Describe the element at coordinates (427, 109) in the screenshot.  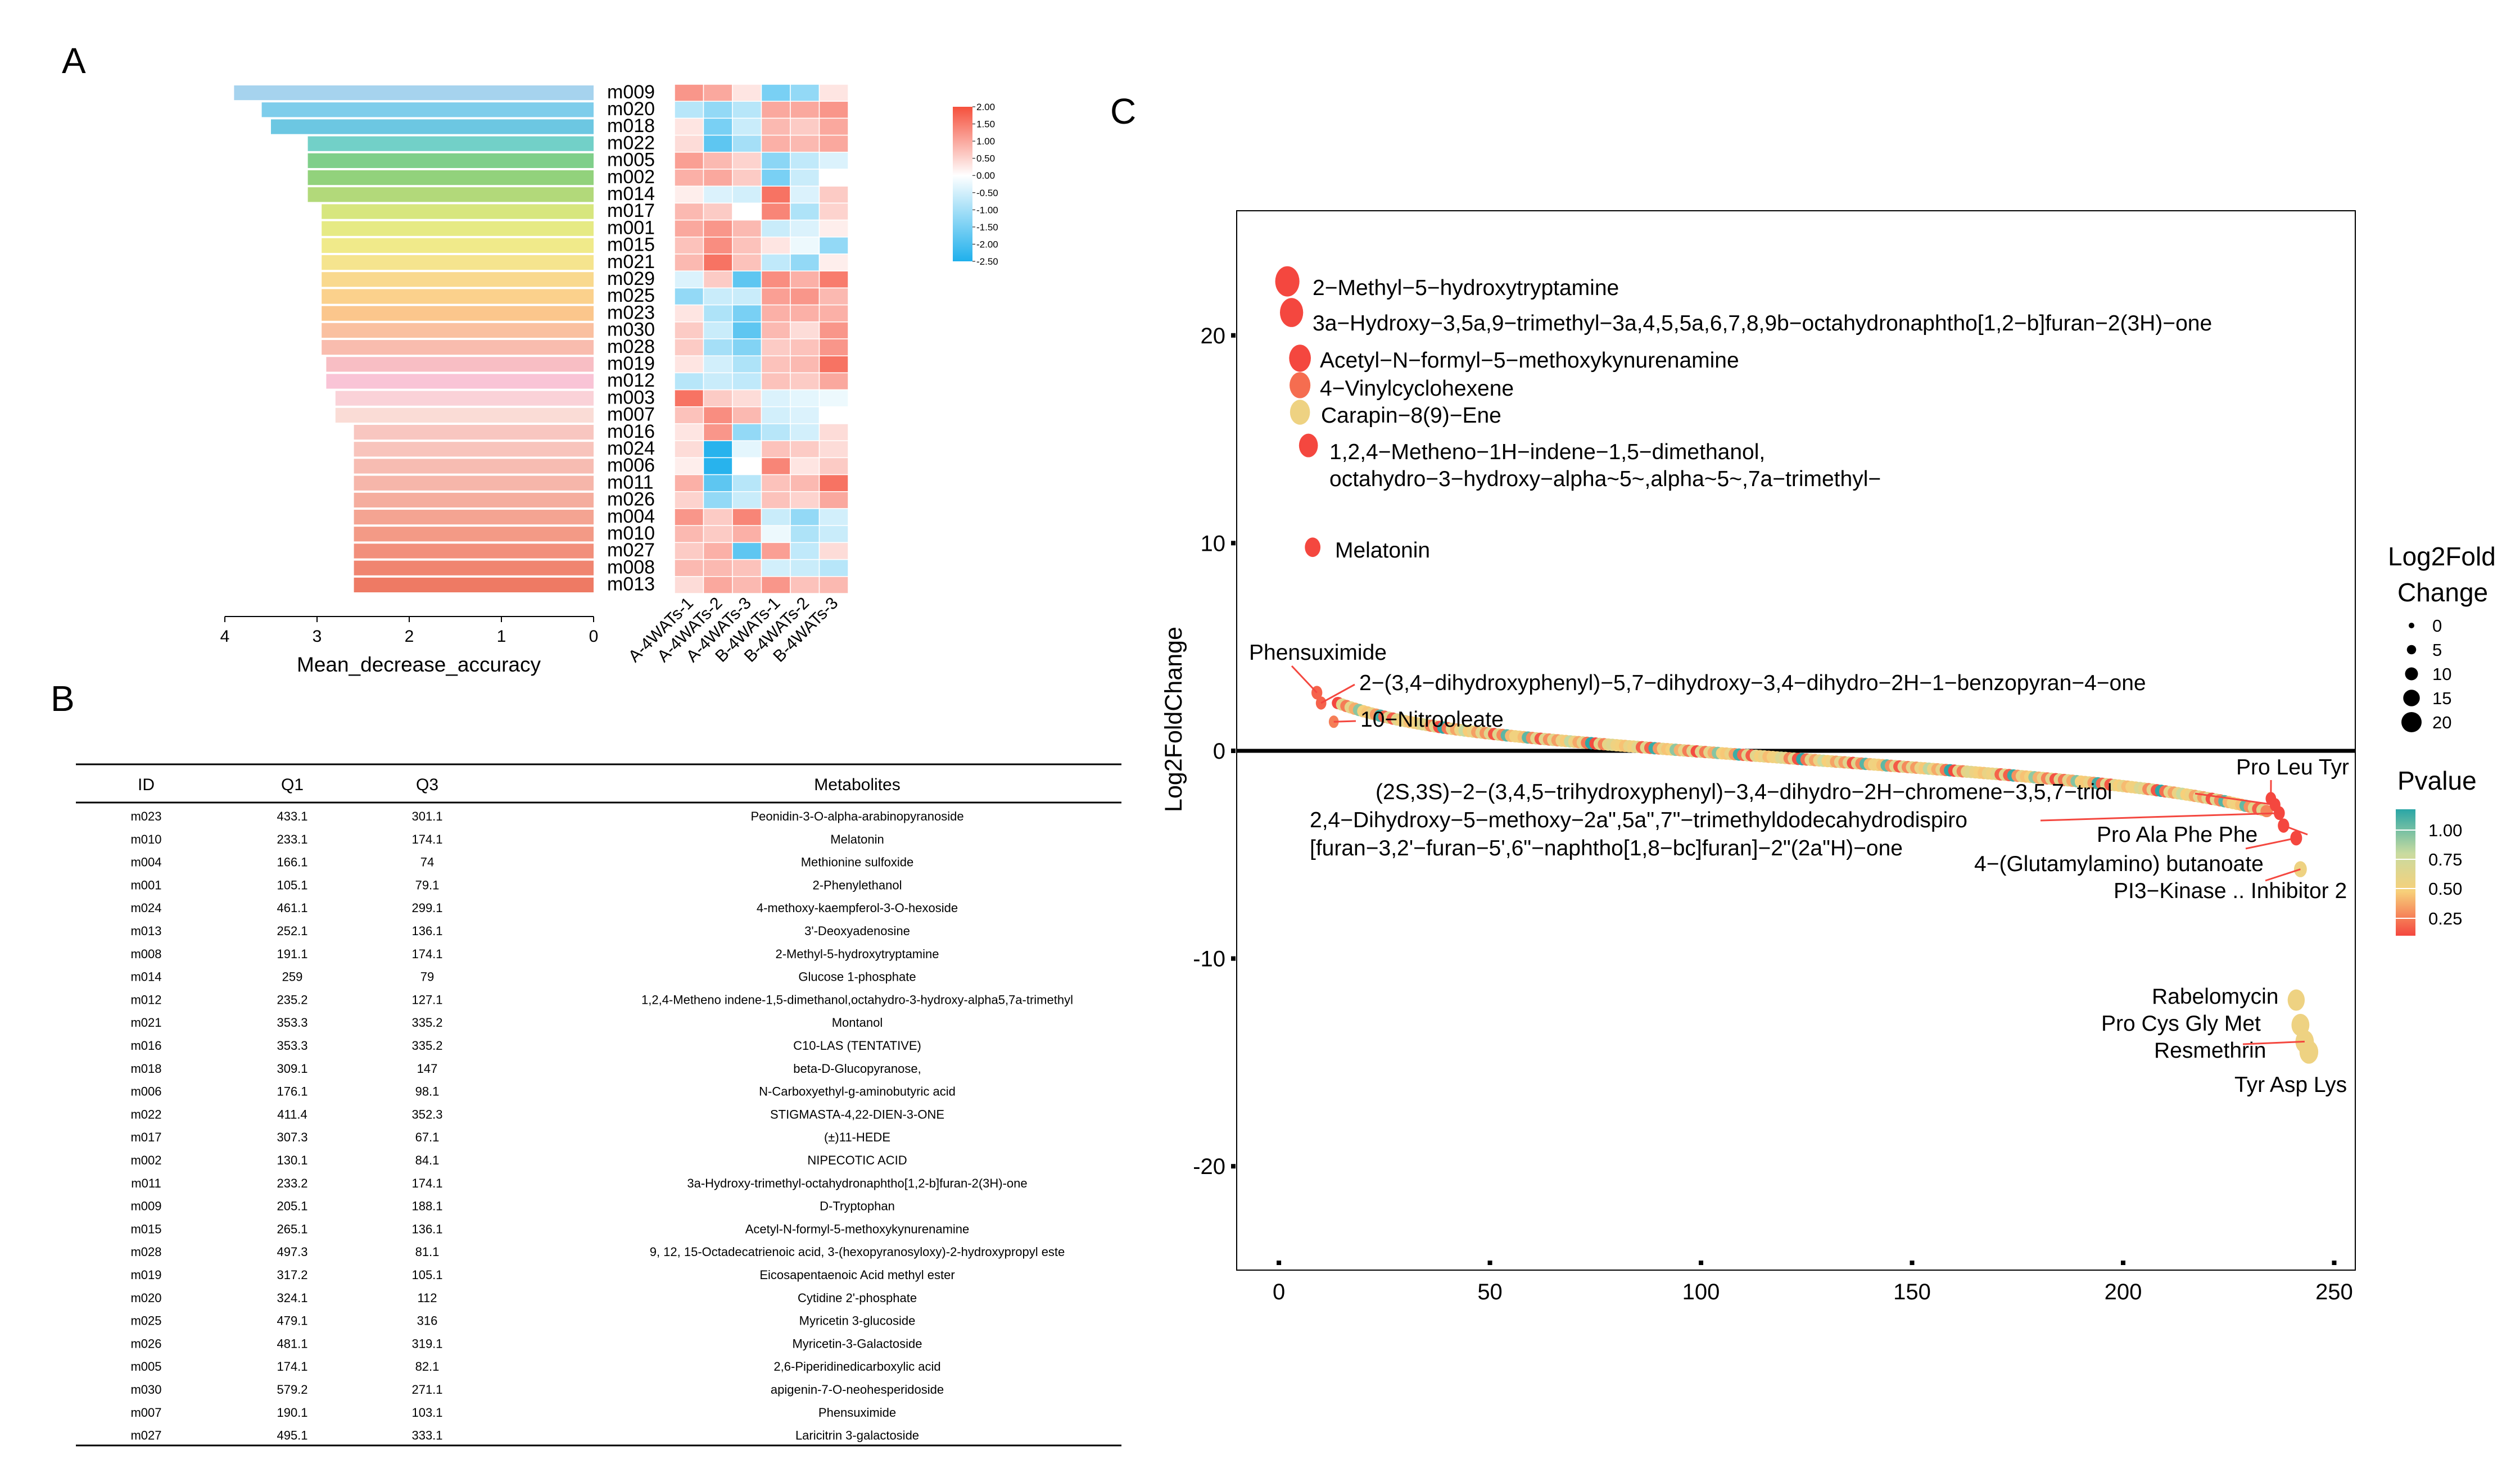
I see `importance-bar-m020` at that location.